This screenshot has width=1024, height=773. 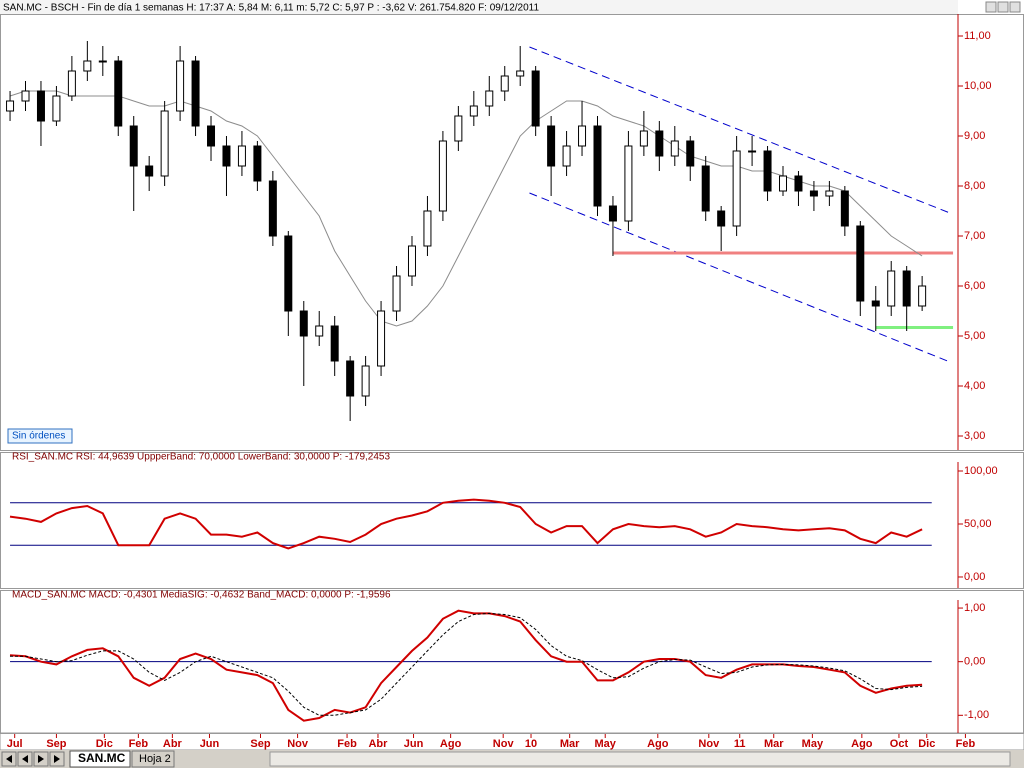 What do you see at coordinates (1015, 7) in the screenshot?
I see `close-button` at bounding box center [1015, 7].